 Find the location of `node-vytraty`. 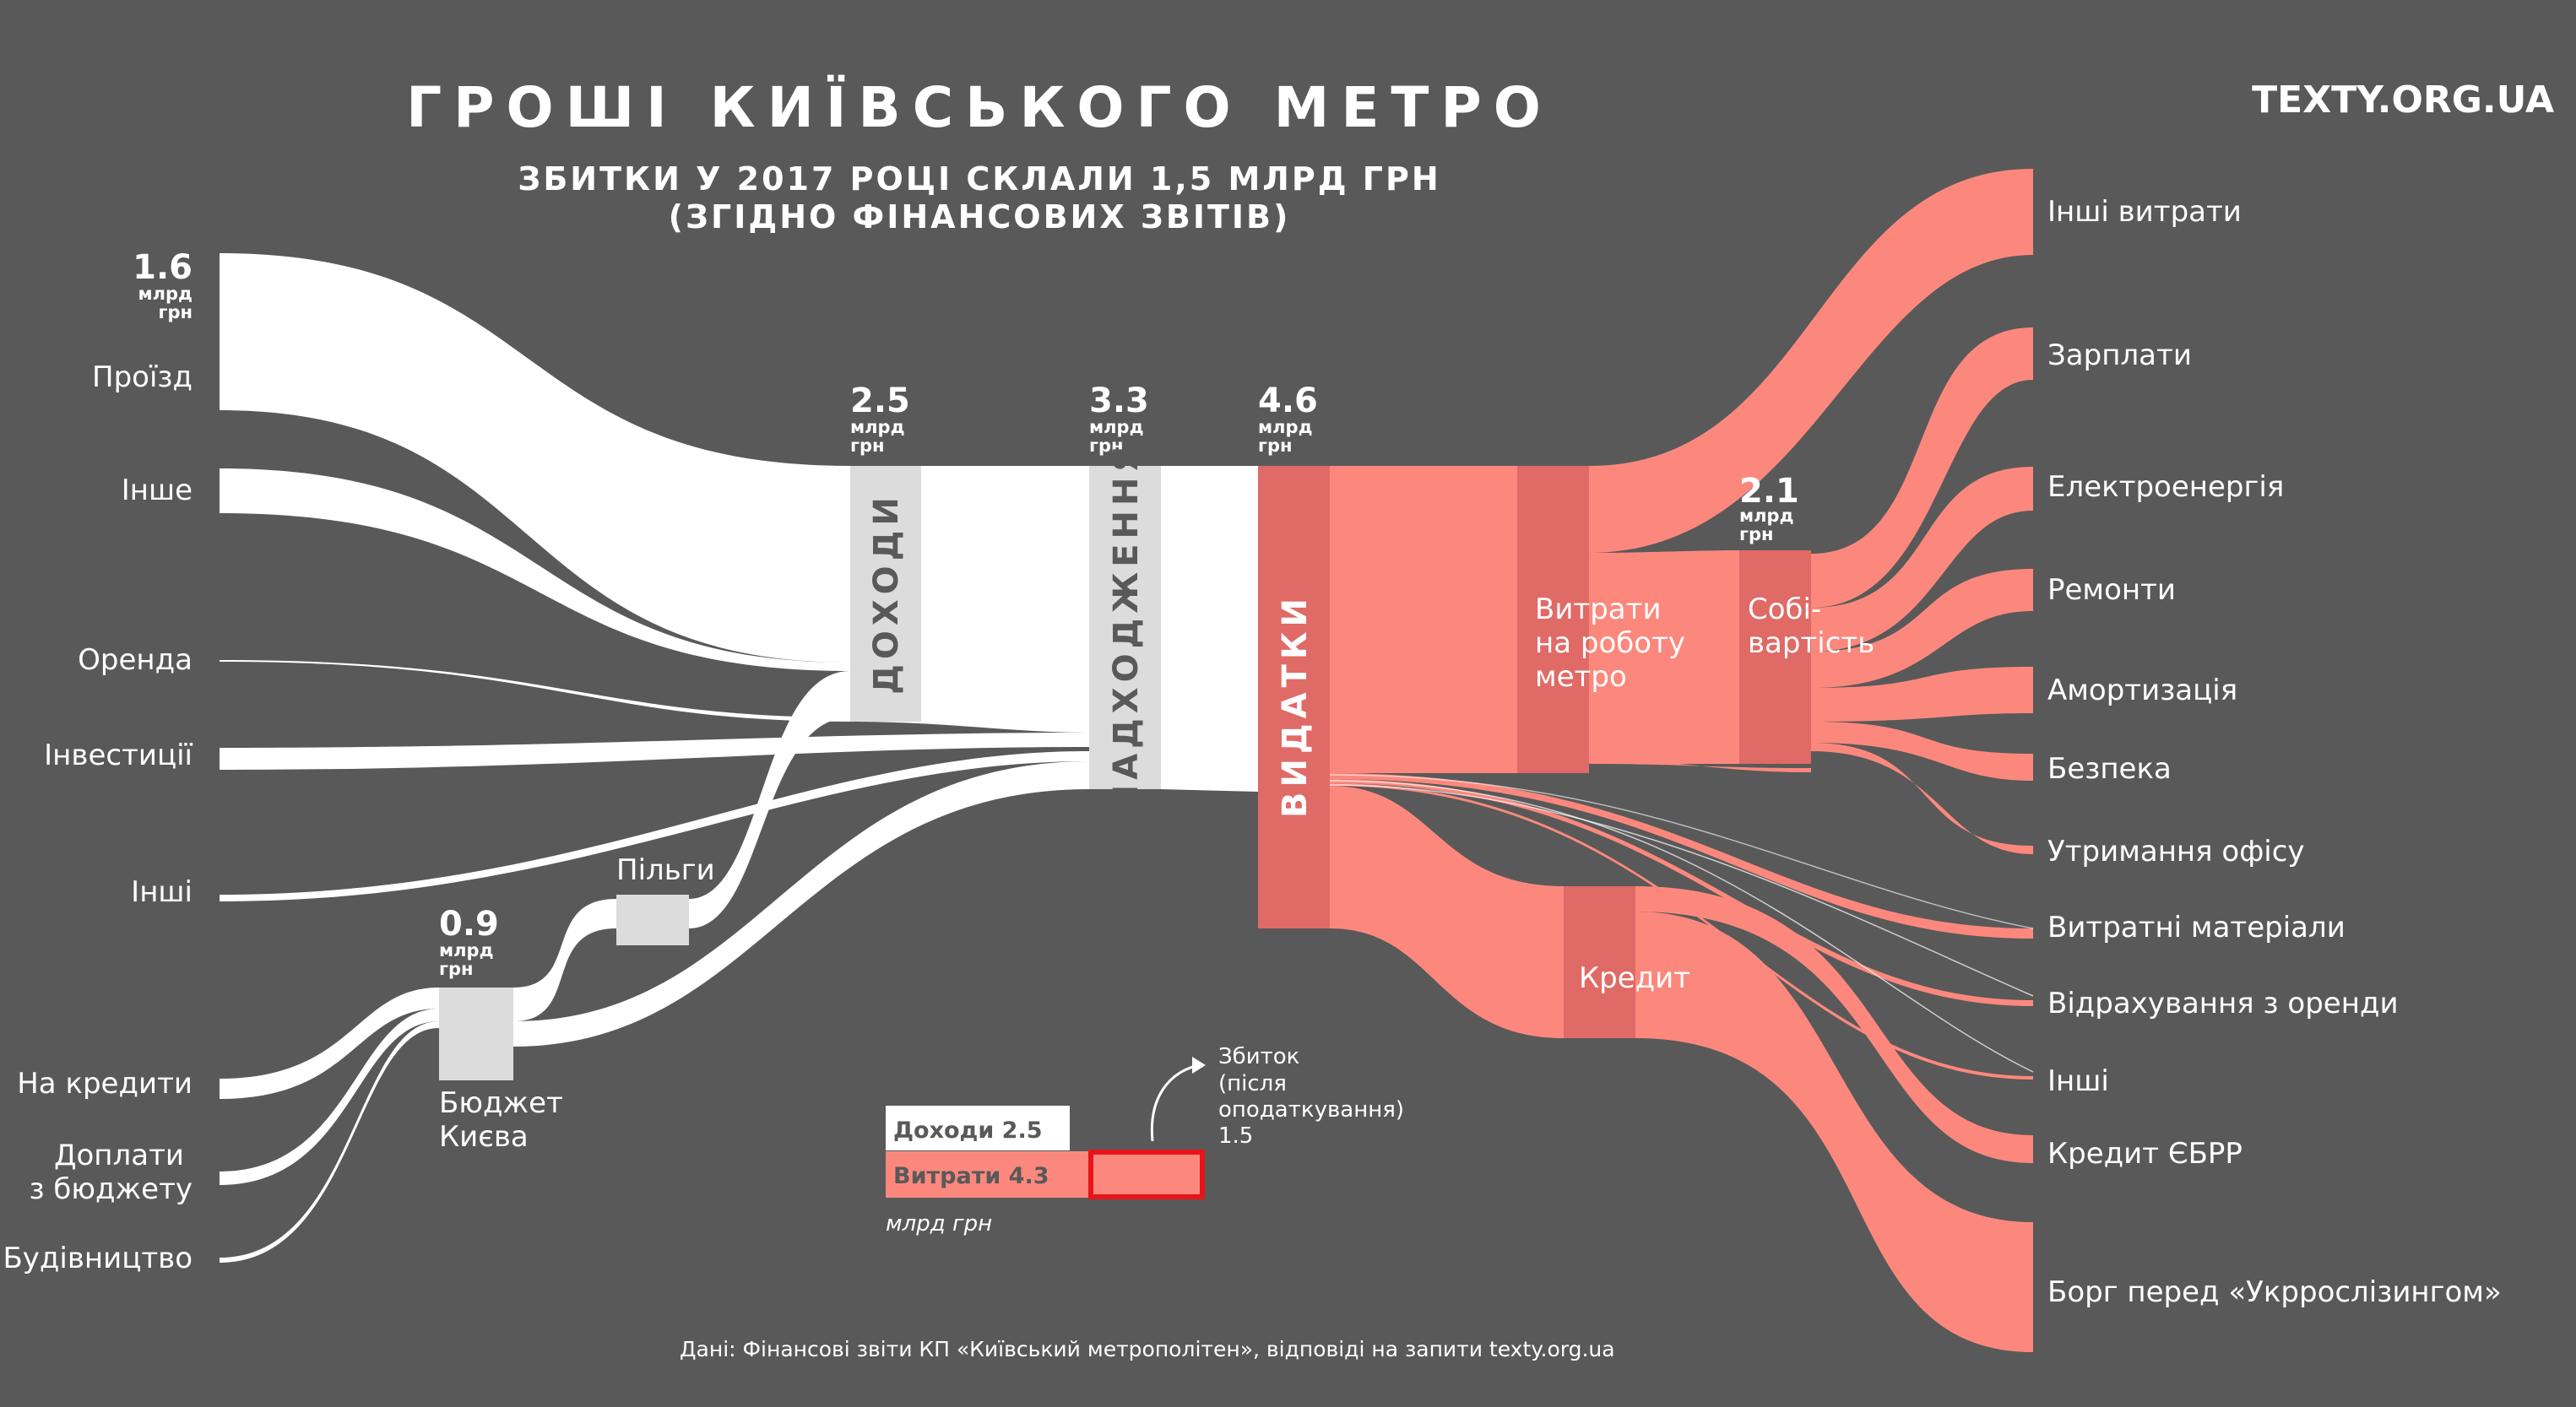

node-vytraty is located at coordinates (1553, 619).